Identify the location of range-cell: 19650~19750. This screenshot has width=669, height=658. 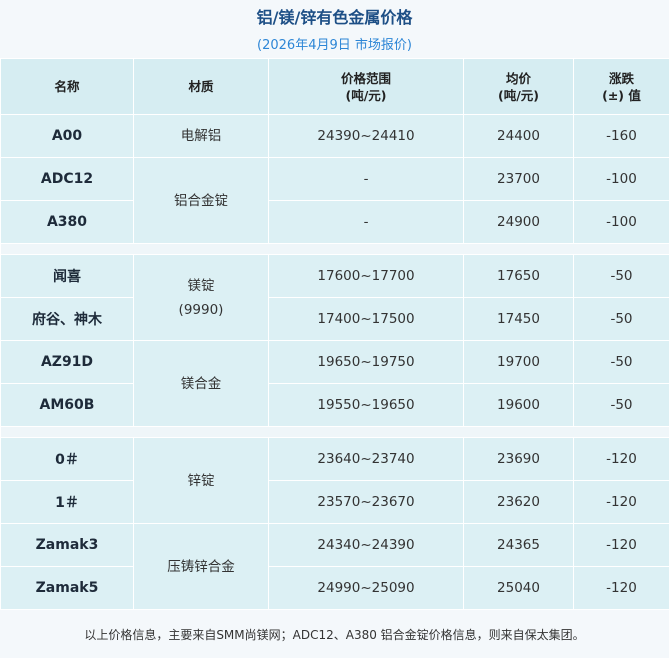
(366, 362).